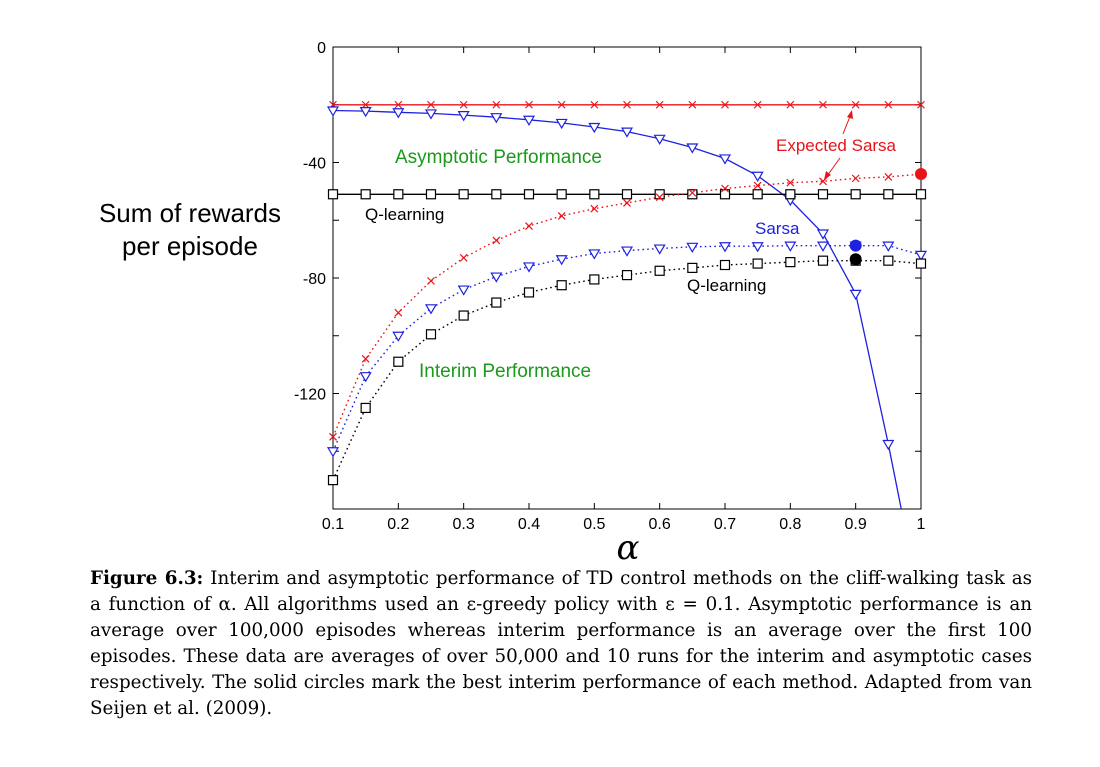 The width and height of the screenshot is (1100, 767). I want to click on annotation-q-learning-interim: Q-learning, so click(726, 285).